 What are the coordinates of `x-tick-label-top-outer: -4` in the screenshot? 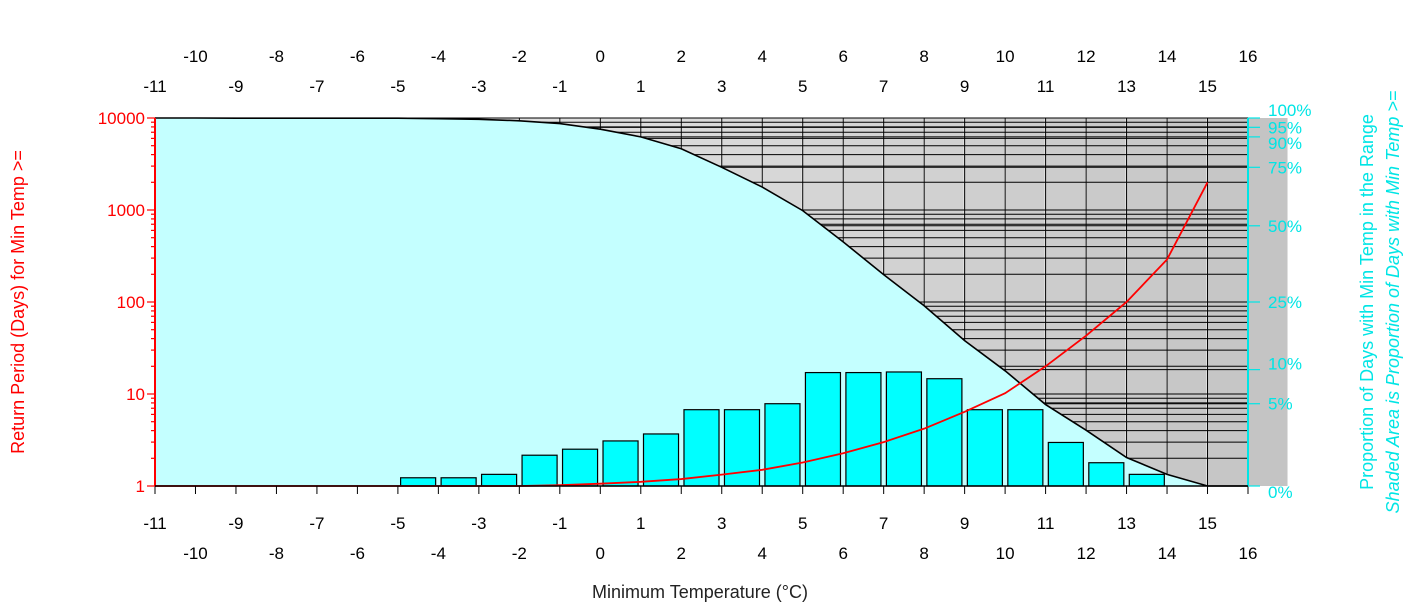 It's located at (438, 56).